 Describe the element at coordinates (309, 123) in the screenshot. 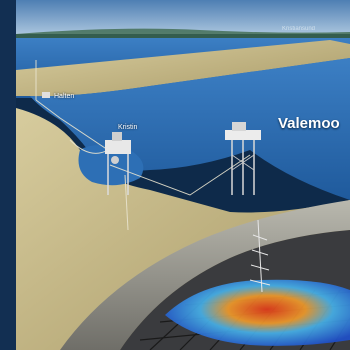

I see `label-valemon: Valemoo` at that location.